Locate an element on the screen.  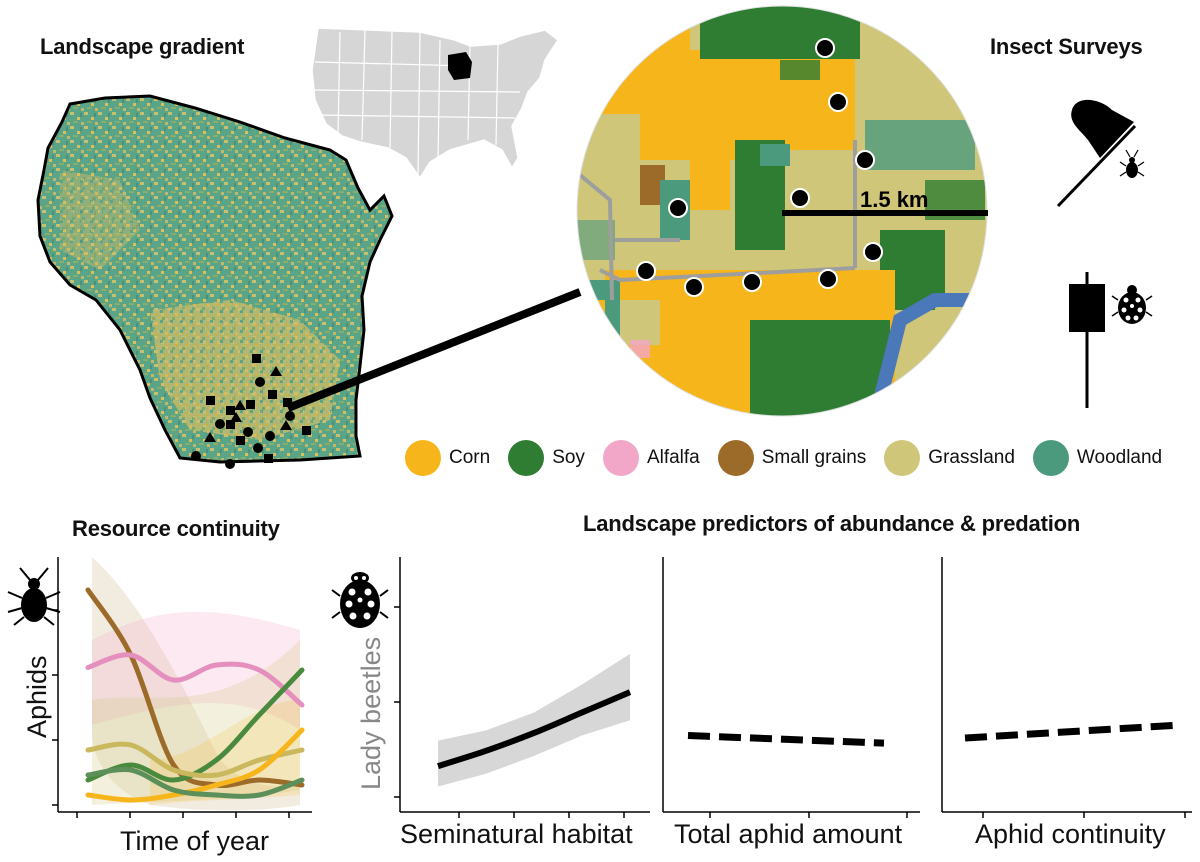
sampling-points is located at coordinates (759, 167).